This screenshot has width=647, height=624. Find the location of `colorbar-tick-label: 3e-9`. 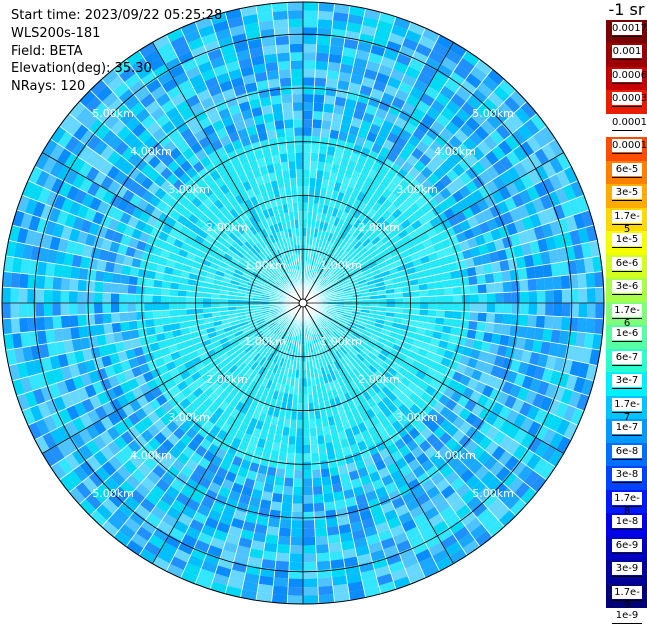

colorbar-tick-label: 3e-9 is located at coordinates (627, 568).